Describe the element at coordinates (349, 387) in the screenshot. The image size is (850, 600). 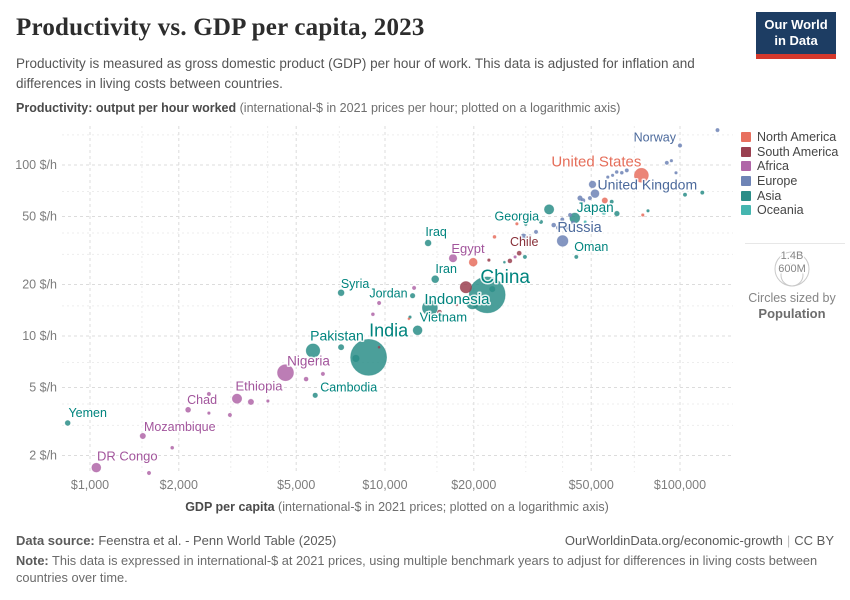
I see `country-label-cambodia: Cambodia` at that location.